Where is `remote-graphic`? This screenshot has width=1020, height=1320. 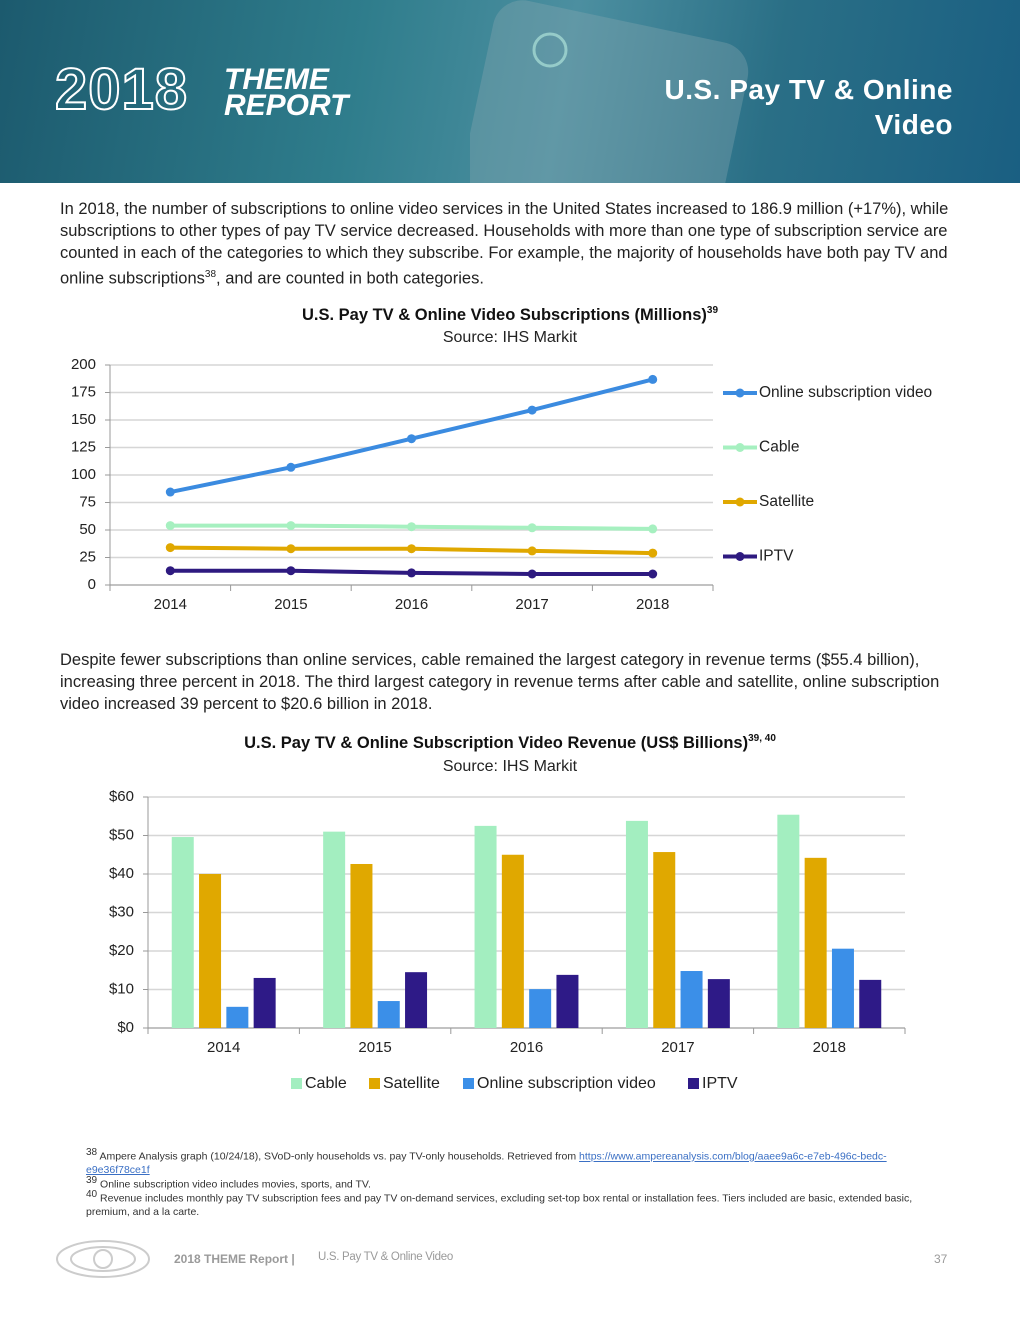 remote-graphic is located at coordinates (609, 91).